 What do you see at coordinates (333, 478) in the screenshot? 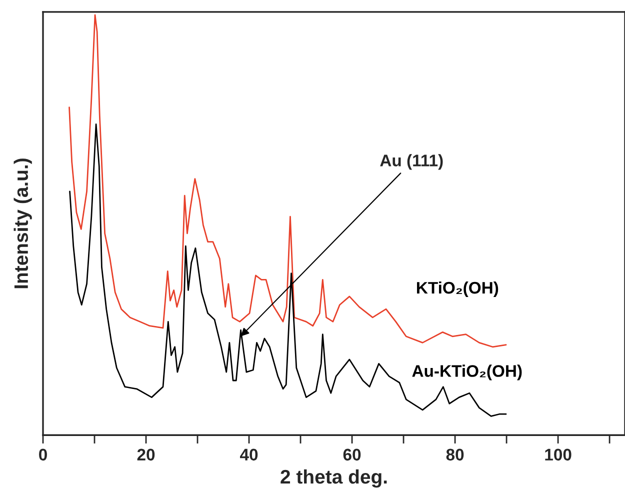
I see `x-axis-title: 2 theta deg.` at bounding box center [333, 478].